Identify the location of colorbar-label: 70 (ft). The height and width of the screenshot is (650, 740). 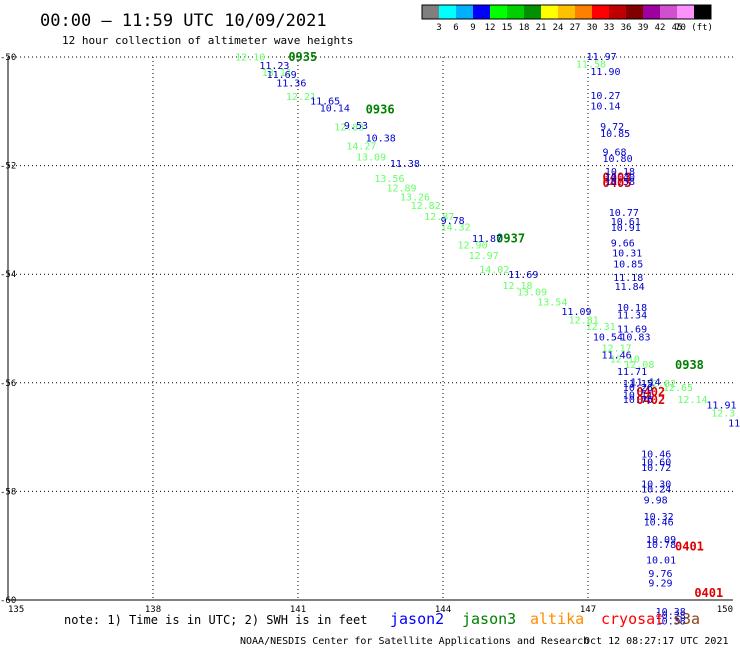
(694, 28).